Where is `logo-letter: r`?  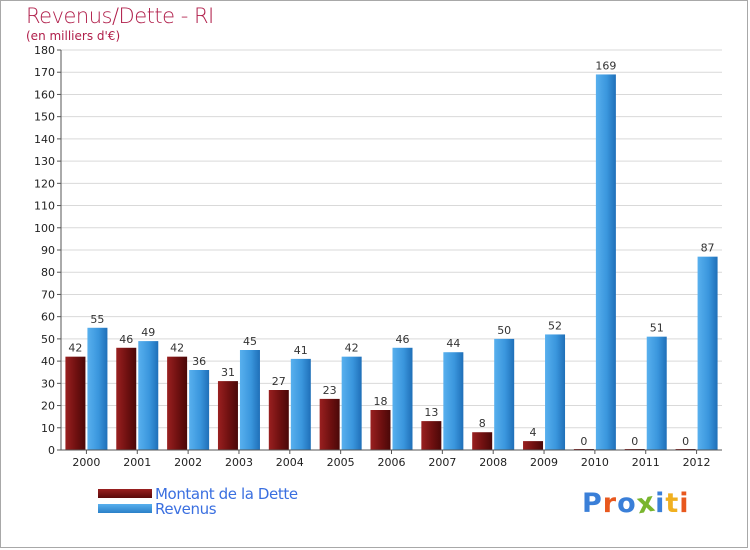
logo-letter: r is located at coordinates (610, 503).